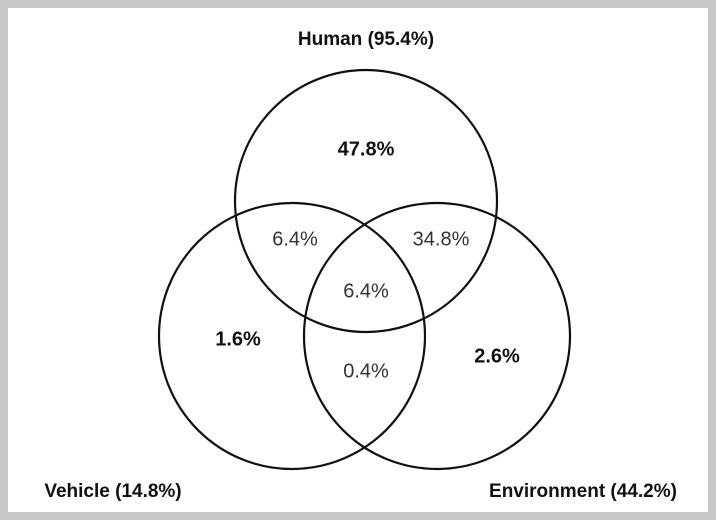  What do you see at coordinates (366, 371) in the screenshot?
I see `region-label: 0.4%` at bounding box center [366, 371].